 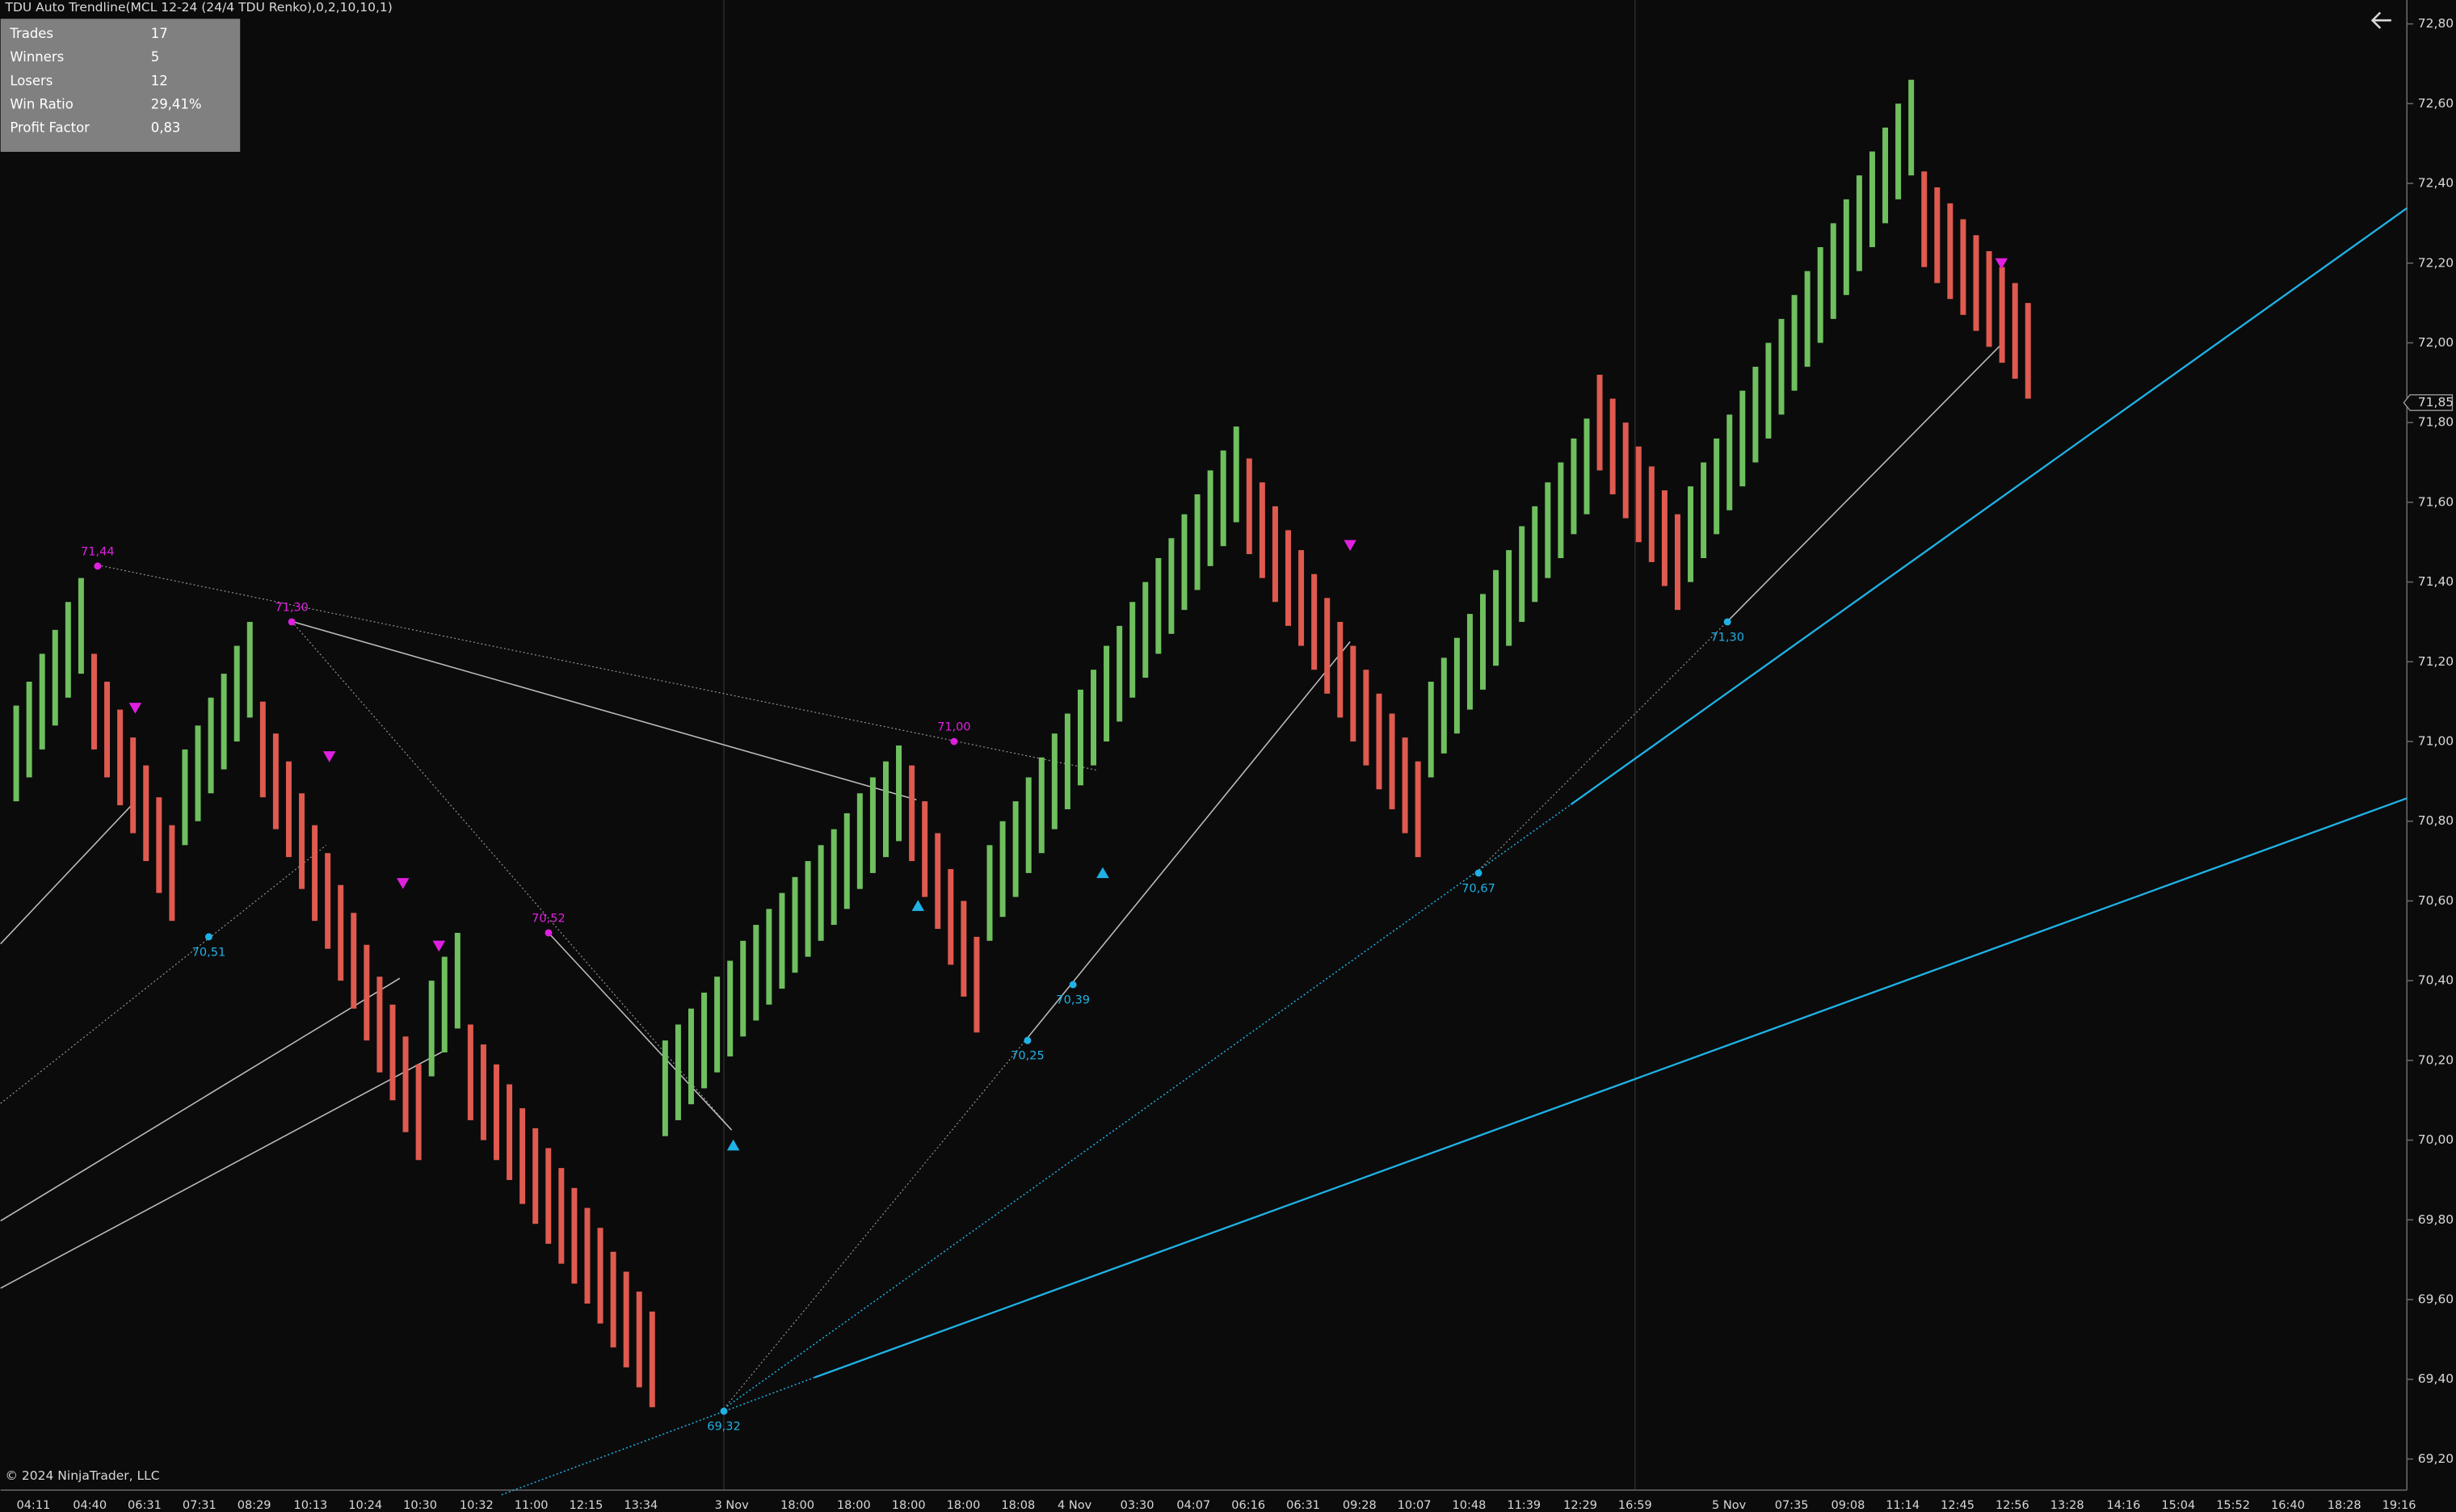 What do you see at coordinates (2436, 661) in the screenshot?
I see `y-tick-label: 71,20` at bounding box center [2436, 661].